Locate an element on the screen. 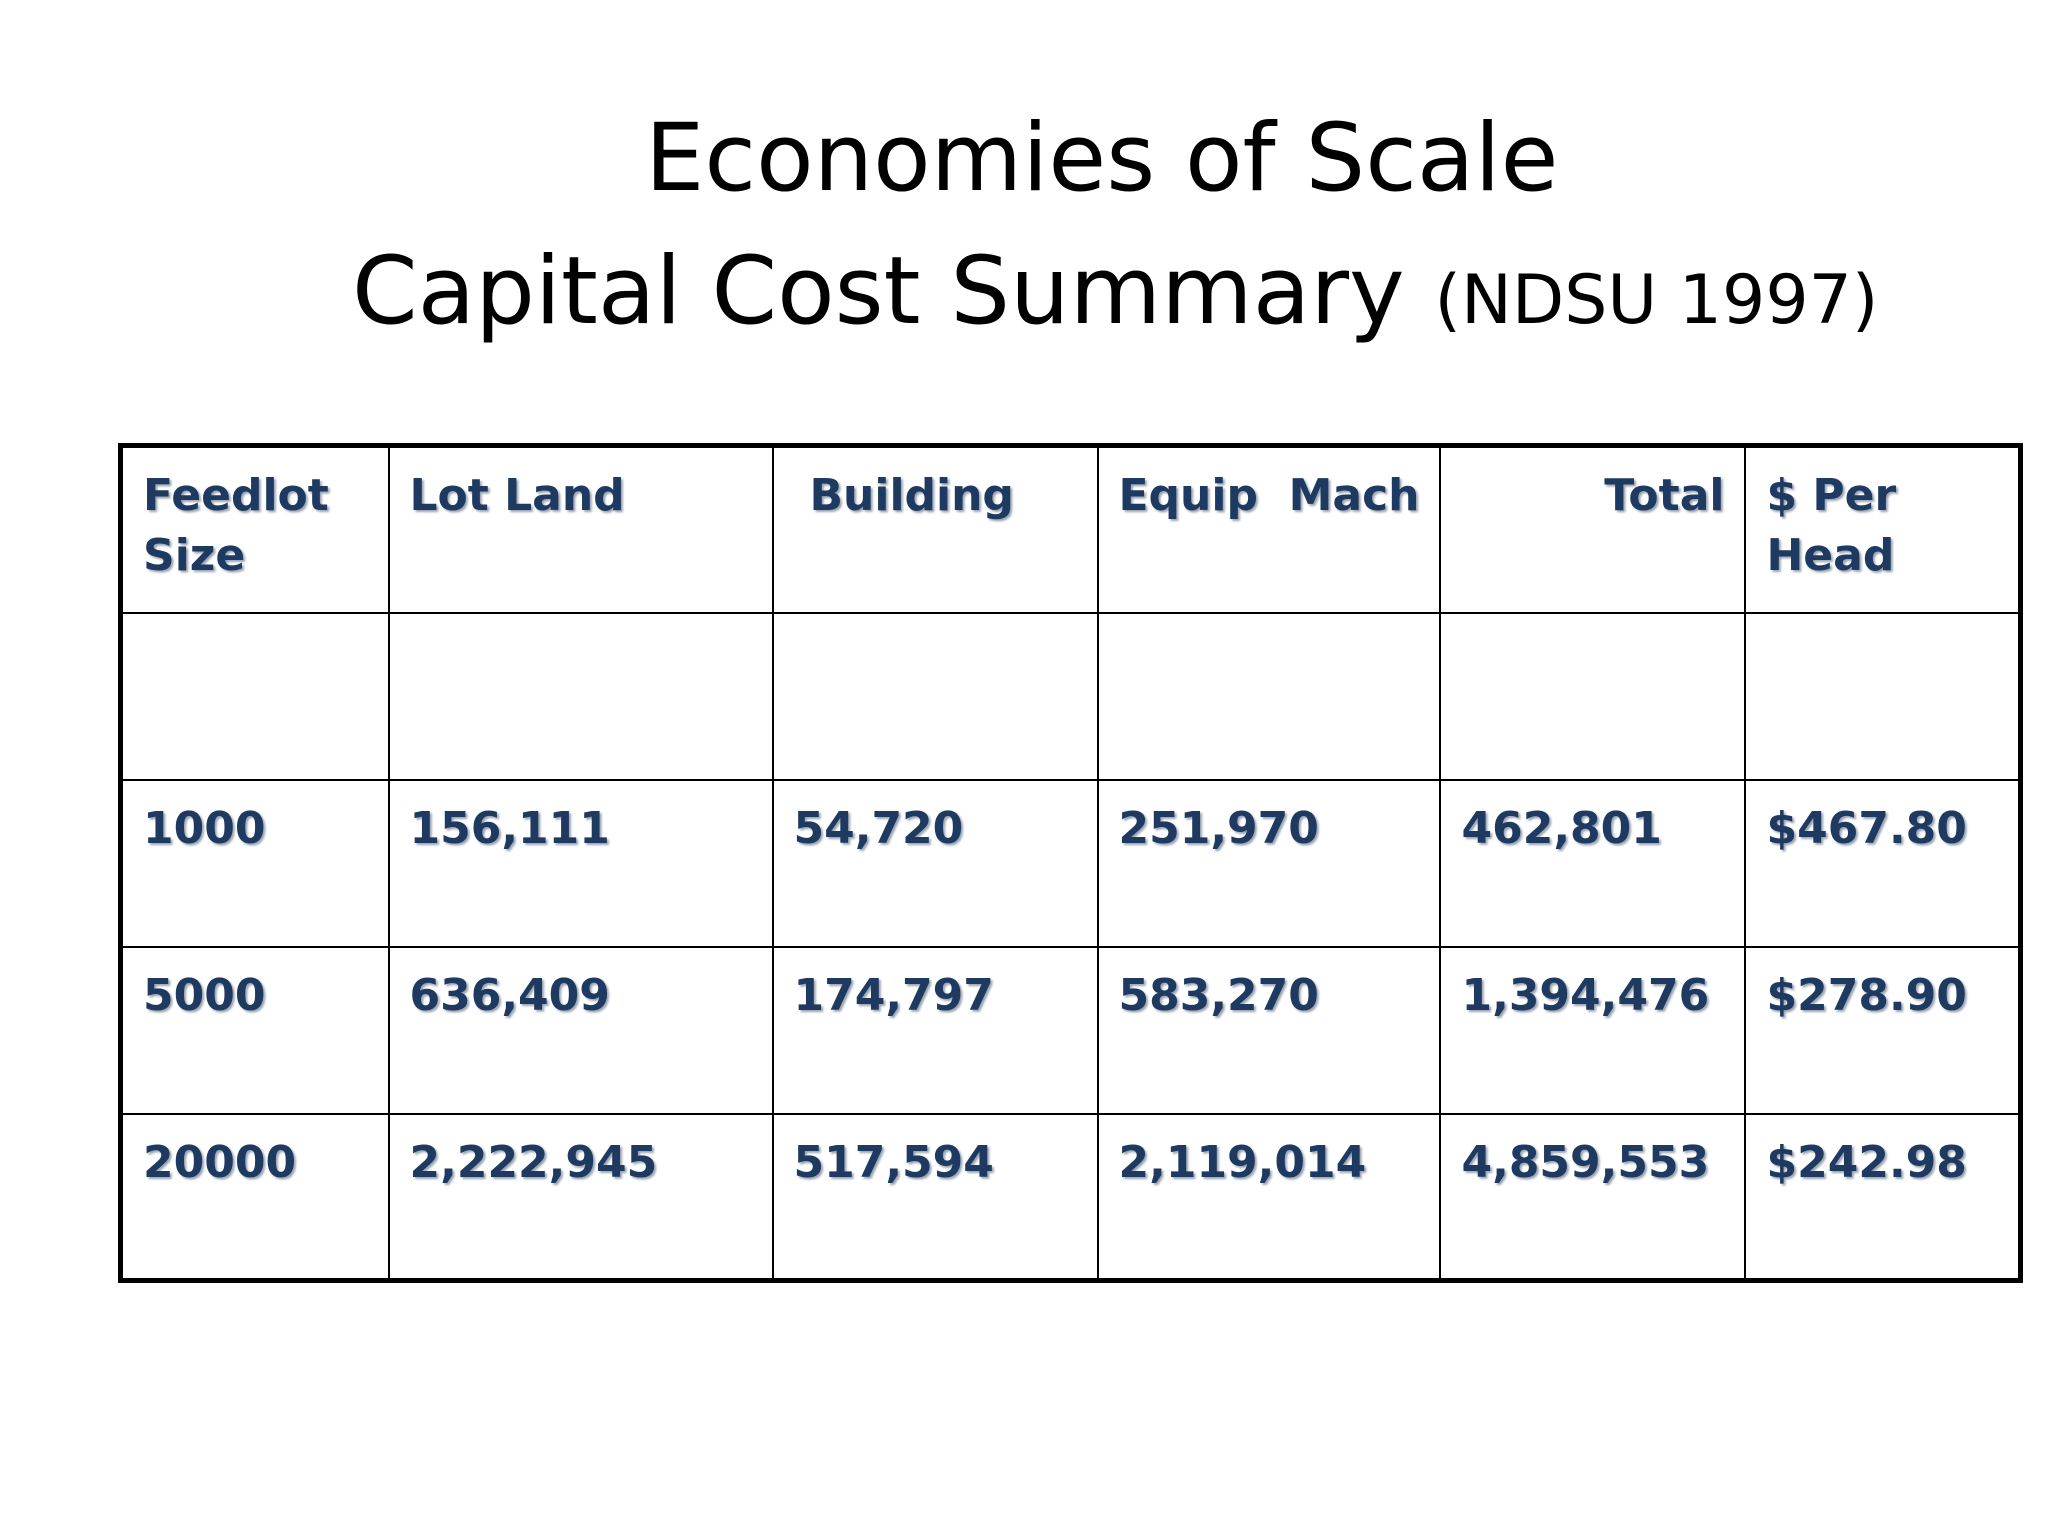  table-cell: 636,409 is located at coordinates (580, 1030).